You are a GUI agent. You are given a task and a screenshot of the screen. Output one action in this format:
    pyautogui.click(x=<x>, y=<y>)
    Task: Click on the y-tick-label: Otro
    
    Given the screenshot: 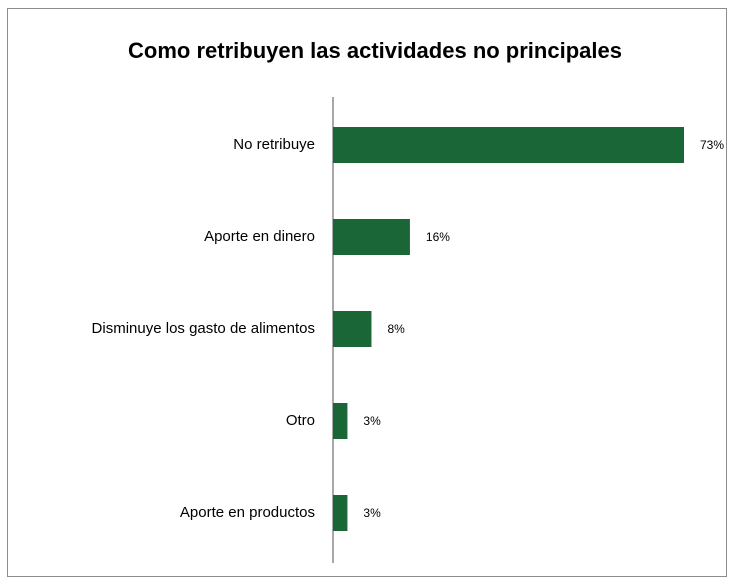 What is the action you would take?
    pyautogui.click(x=300, y=420)
    